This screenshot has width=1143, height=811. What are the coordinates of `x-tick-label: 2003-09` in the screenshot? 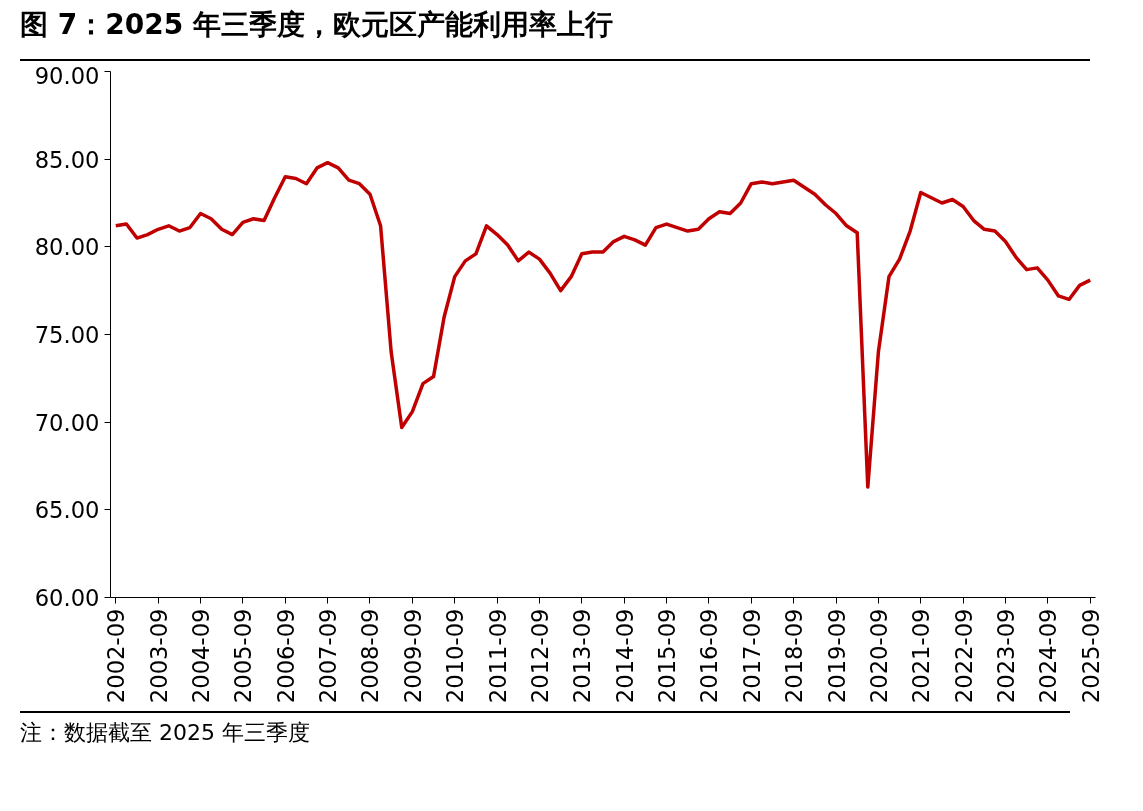 It's located at (158, 656).